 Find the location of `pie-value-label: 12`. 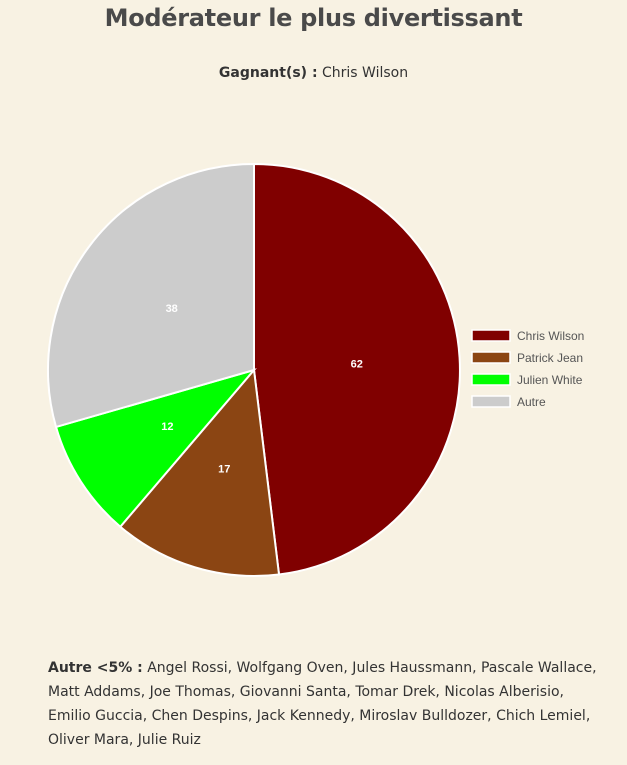

pie-value-label: 12 is located at coordinates (167, 427).